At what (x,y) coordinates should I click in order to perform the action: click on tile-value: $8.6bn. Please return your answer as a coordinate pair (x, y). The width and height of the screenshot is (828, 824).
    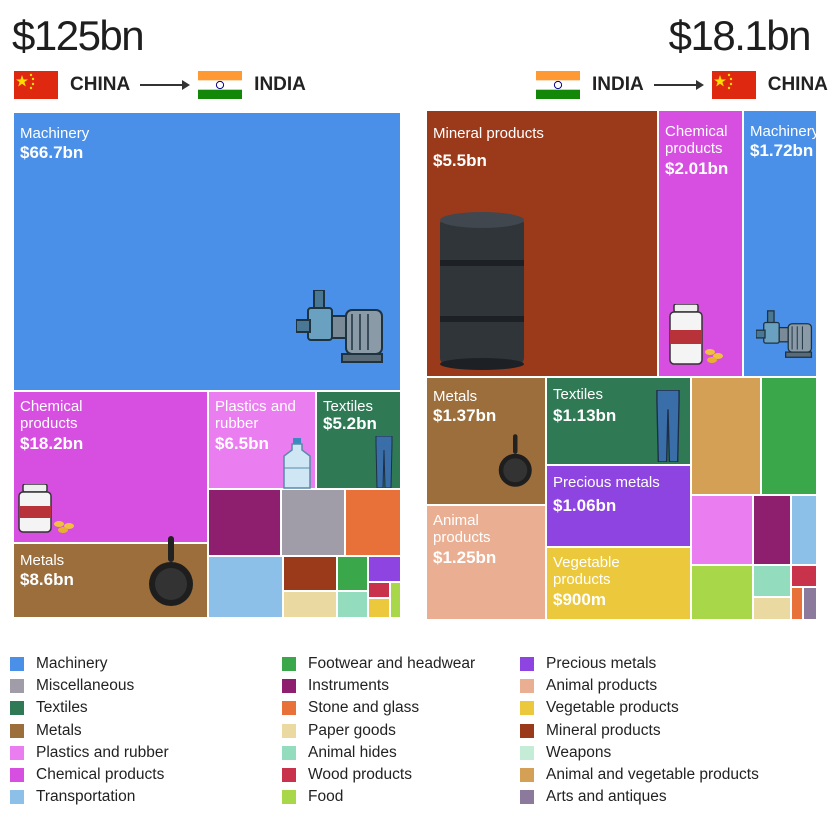
    Looking at the image, I should click on (47, 579).